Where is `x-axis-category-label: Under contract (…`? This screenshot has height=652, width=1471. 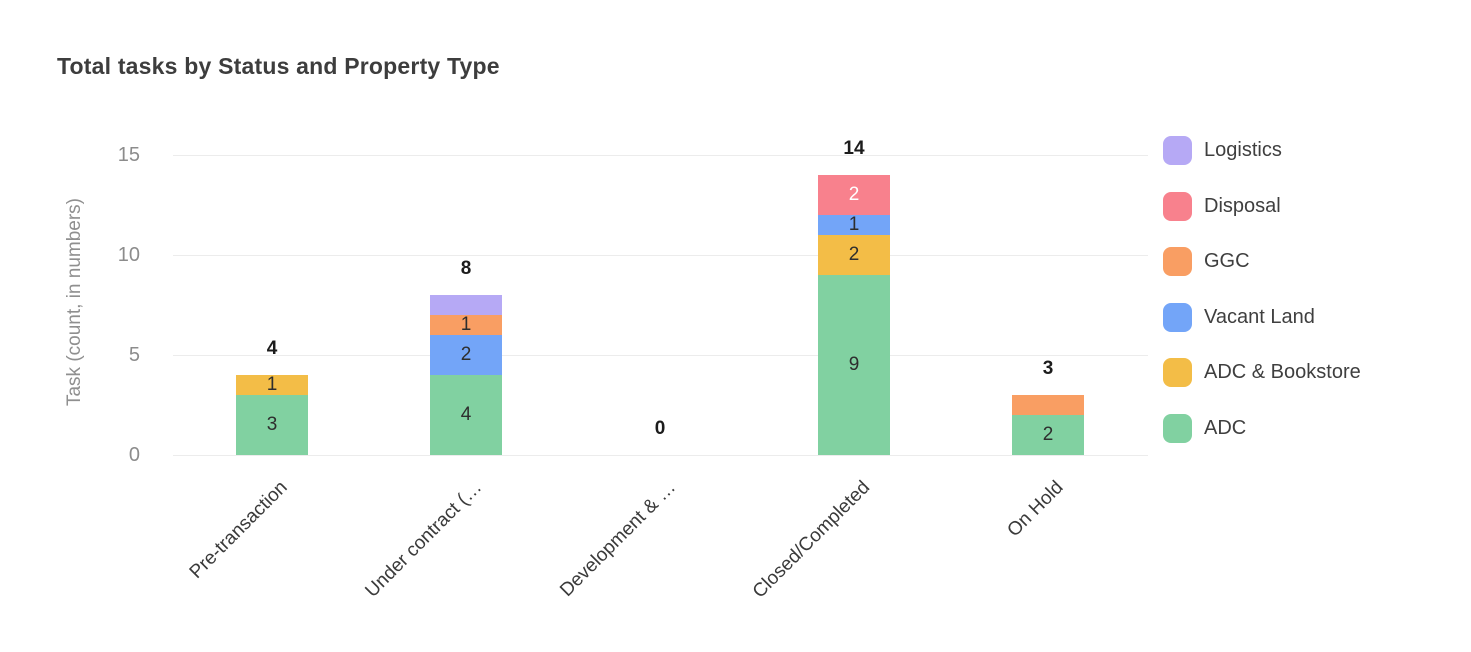
x-axis-category-label: Under contract (… is located at coordinates (423, 539).